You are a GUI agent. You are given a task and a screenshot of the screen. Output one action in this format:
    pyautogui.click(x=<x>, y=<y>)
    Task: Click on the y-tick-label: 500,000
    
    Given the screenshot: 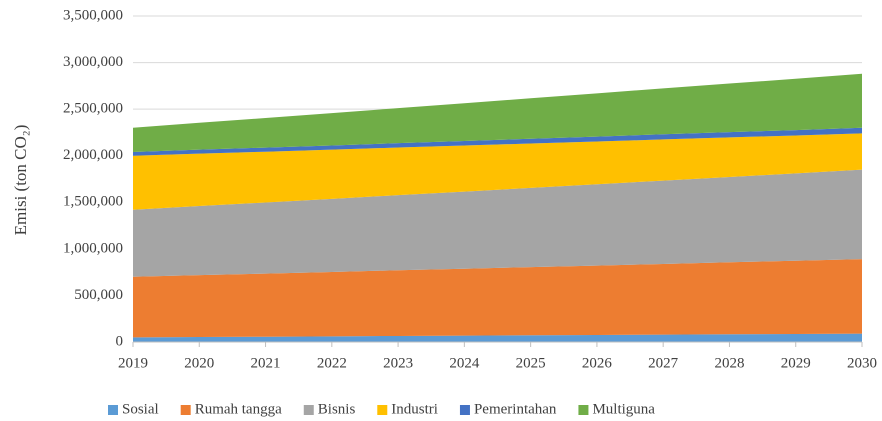 What is the action you would take?
    pyautogui.click(x=98, y=295)
    